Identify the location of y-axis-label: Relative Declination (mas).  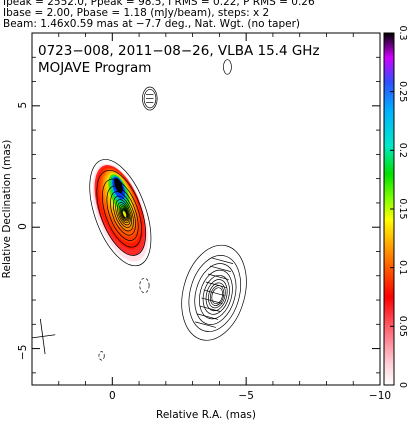
(7, 209).